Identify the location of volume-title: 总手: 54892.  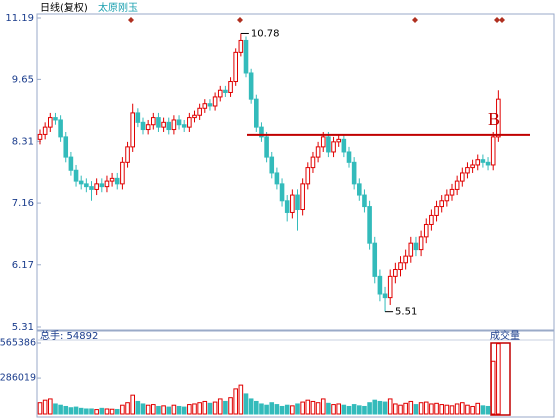
(69, 335).